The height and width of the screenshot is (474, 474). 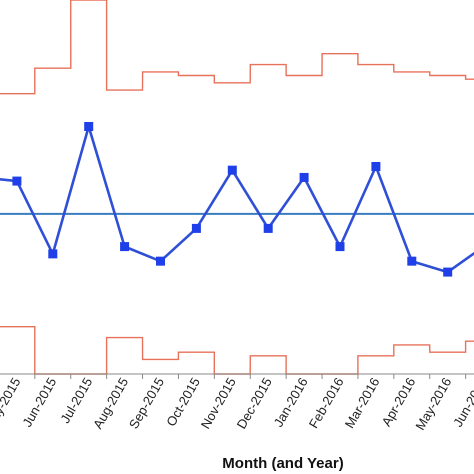 I want to click on x-tick-label: Aug-2015, so click(x=110, y=403).